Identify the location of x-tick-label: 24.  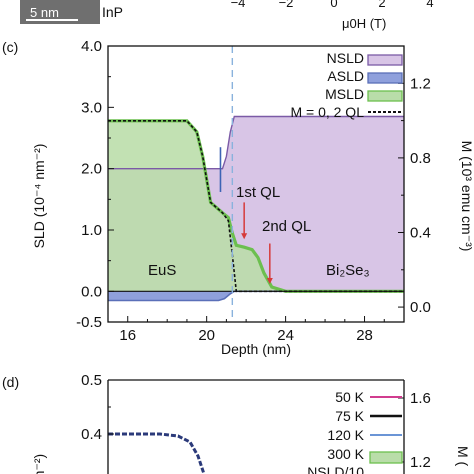
(285, 335).